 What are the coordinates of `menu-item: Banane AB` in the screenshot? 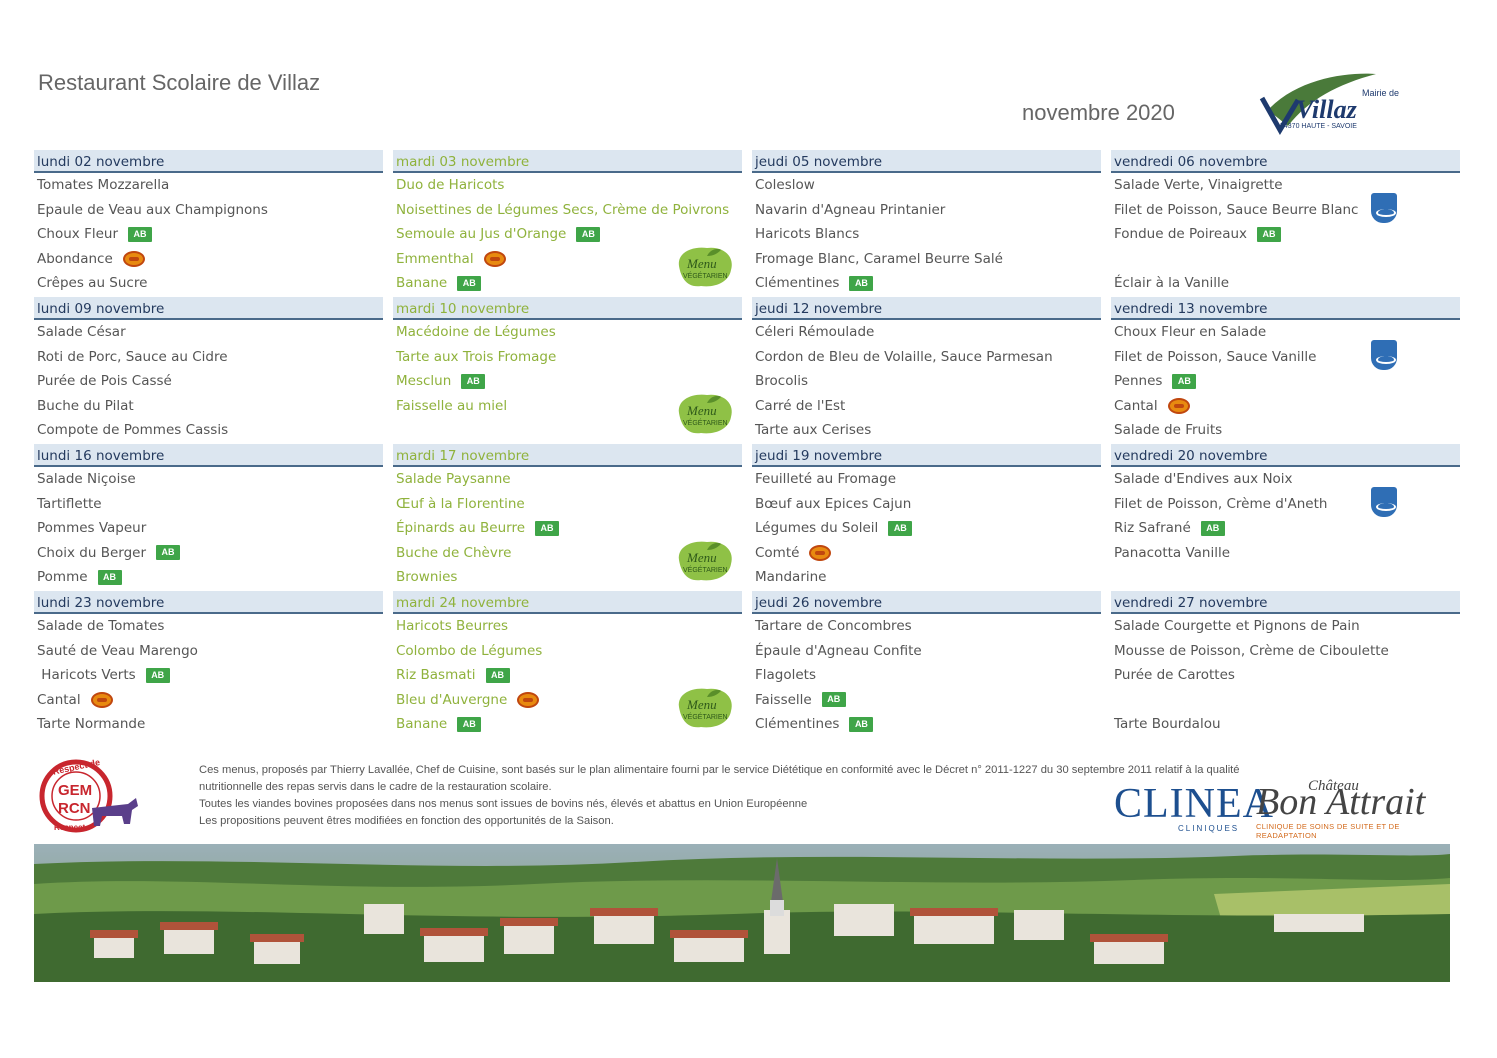 It's located at (567, 724).